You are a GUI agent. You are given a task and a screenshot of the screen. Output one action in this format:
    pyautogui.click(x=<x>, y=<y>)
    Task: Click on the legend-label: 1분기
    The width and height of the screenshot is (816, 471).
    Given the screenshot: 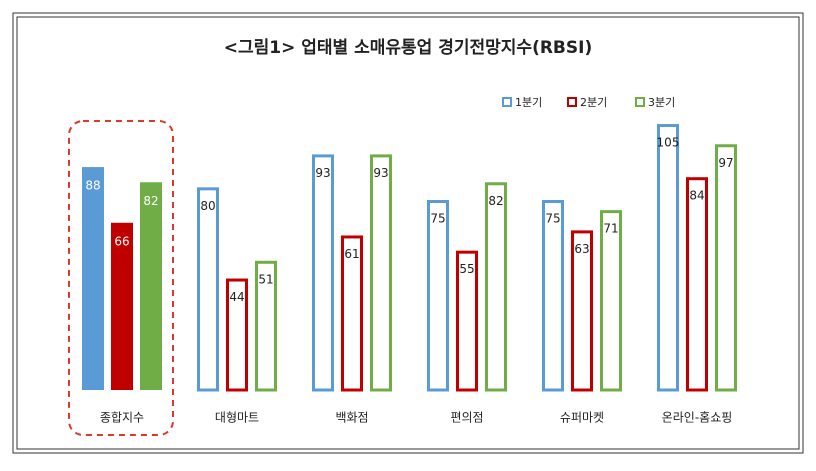 What is the action you would take?
    pyautogui.click(x=528, y=102)
    